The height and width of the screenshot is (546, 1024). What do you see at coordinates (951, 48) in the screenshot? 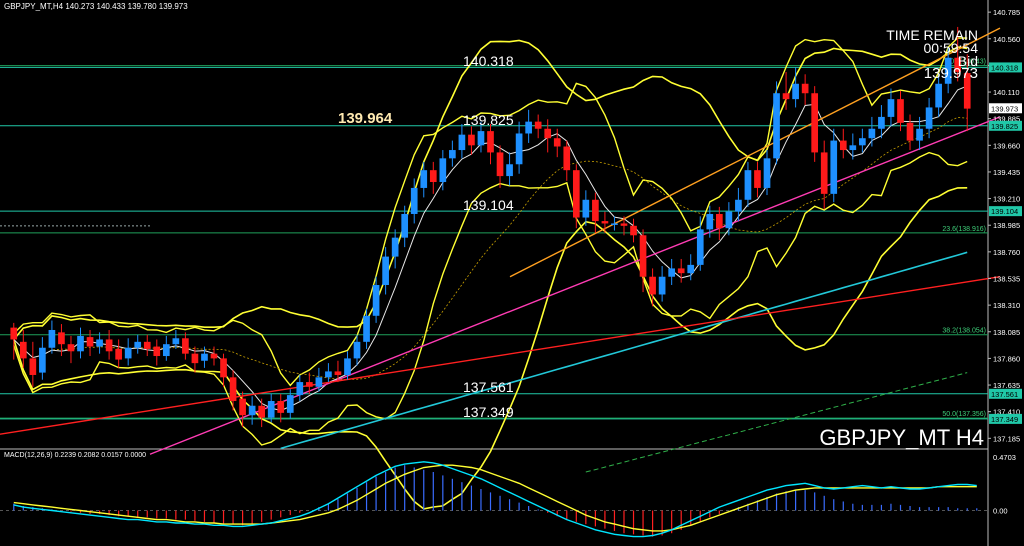
I see `time-remain-value: 00:59:54` at bounding box center [951, 48].